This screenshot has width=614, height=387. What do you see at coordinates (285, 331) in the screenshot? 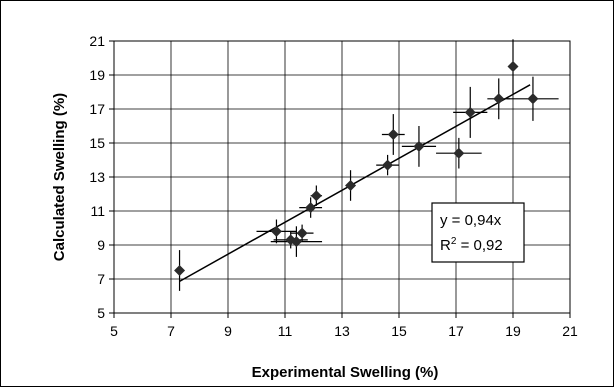
I see `x-tick-label: 11` at bounding box center [285, 331].